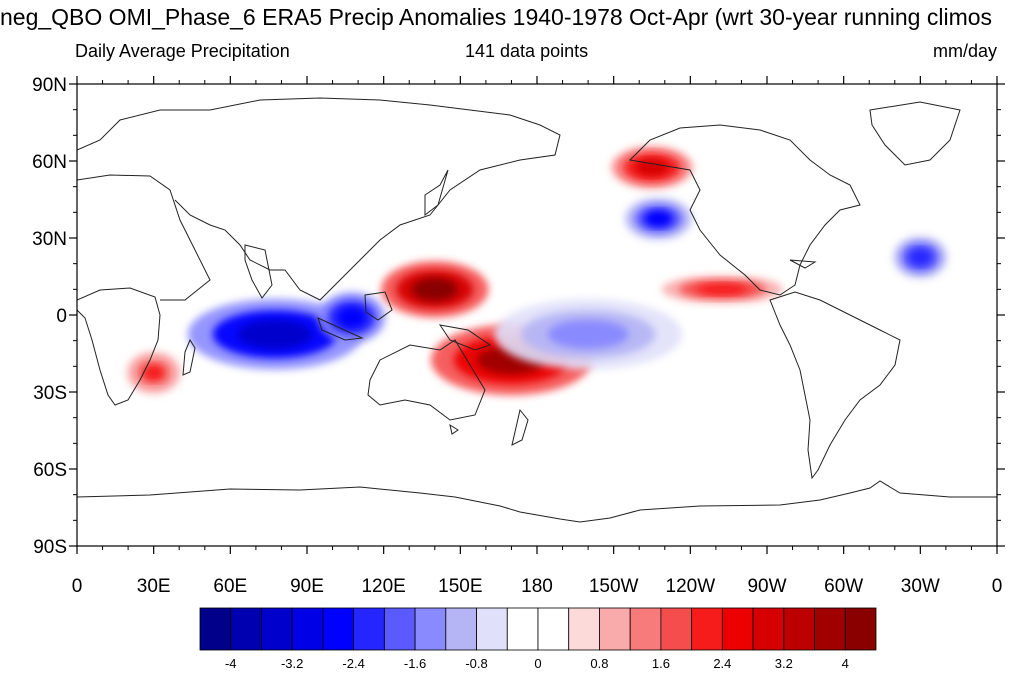 This screenshot has height=676, width=1024. What do you see at coordinates (599, 663) in the screenshot?
I see `colorbar-label: 0.8` at bounding box center [599, 663].